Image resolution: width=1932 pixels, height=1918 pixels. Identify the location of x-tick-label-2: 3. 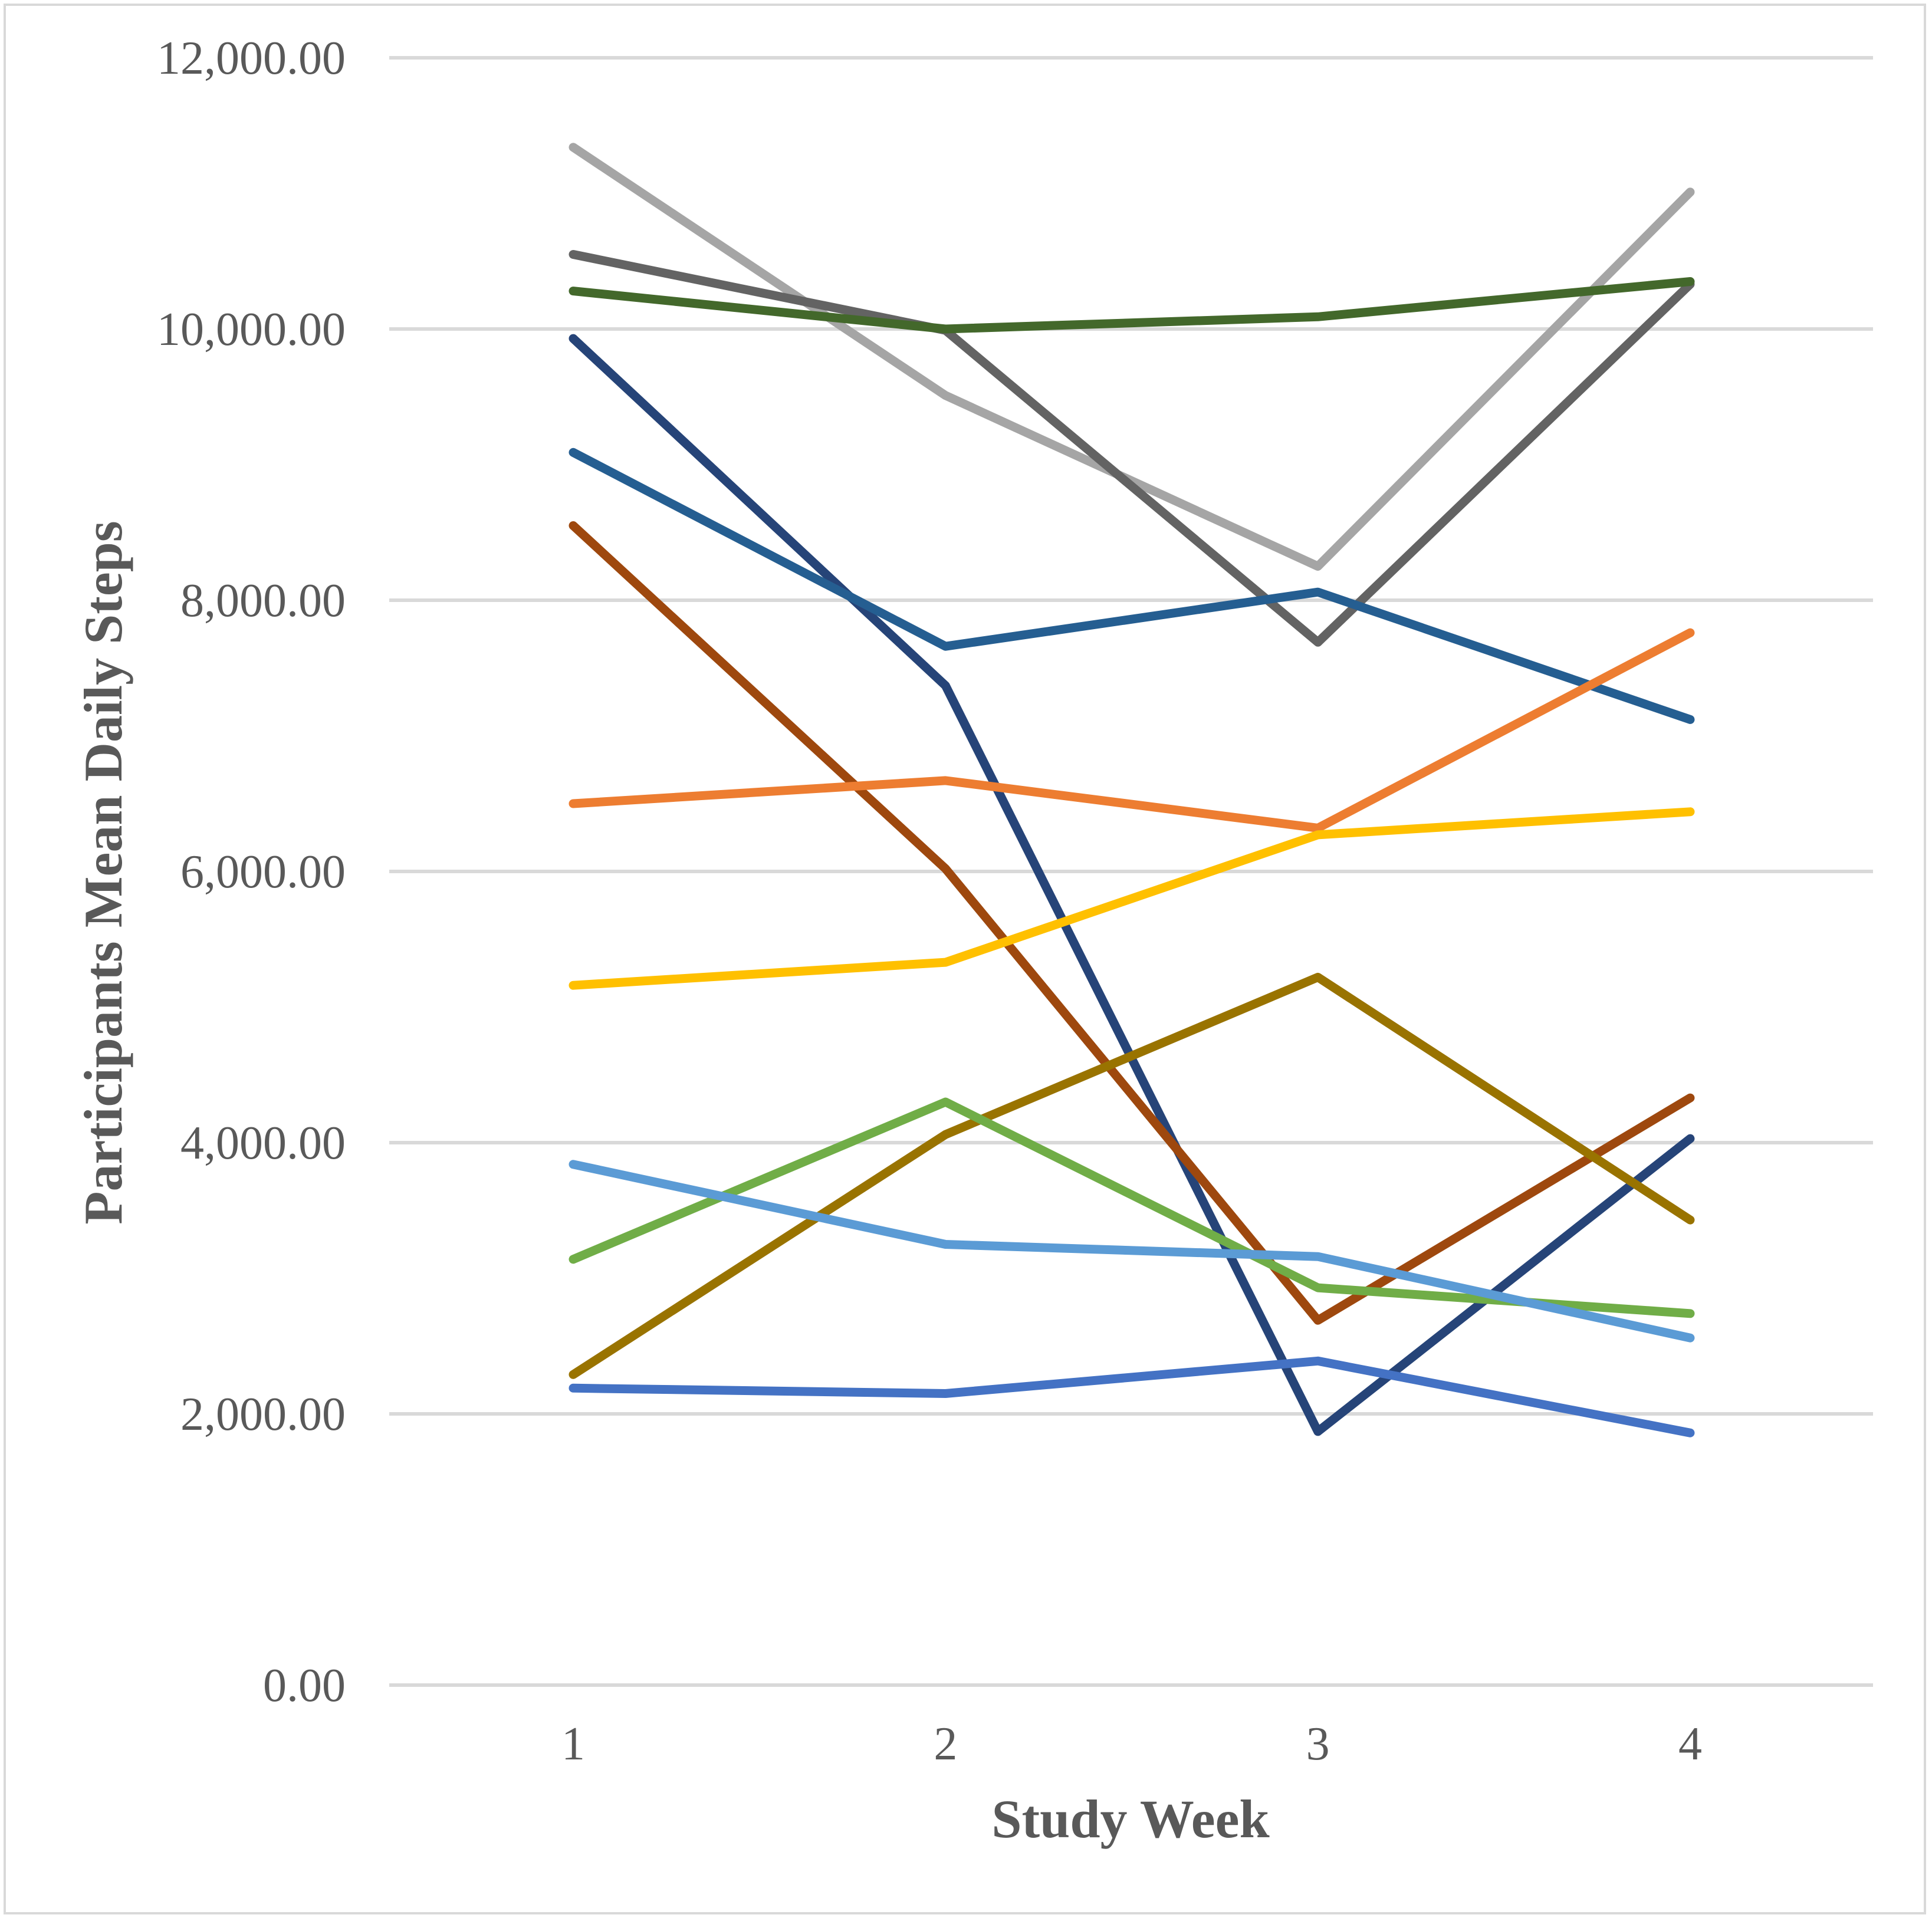
(1318, 1744).